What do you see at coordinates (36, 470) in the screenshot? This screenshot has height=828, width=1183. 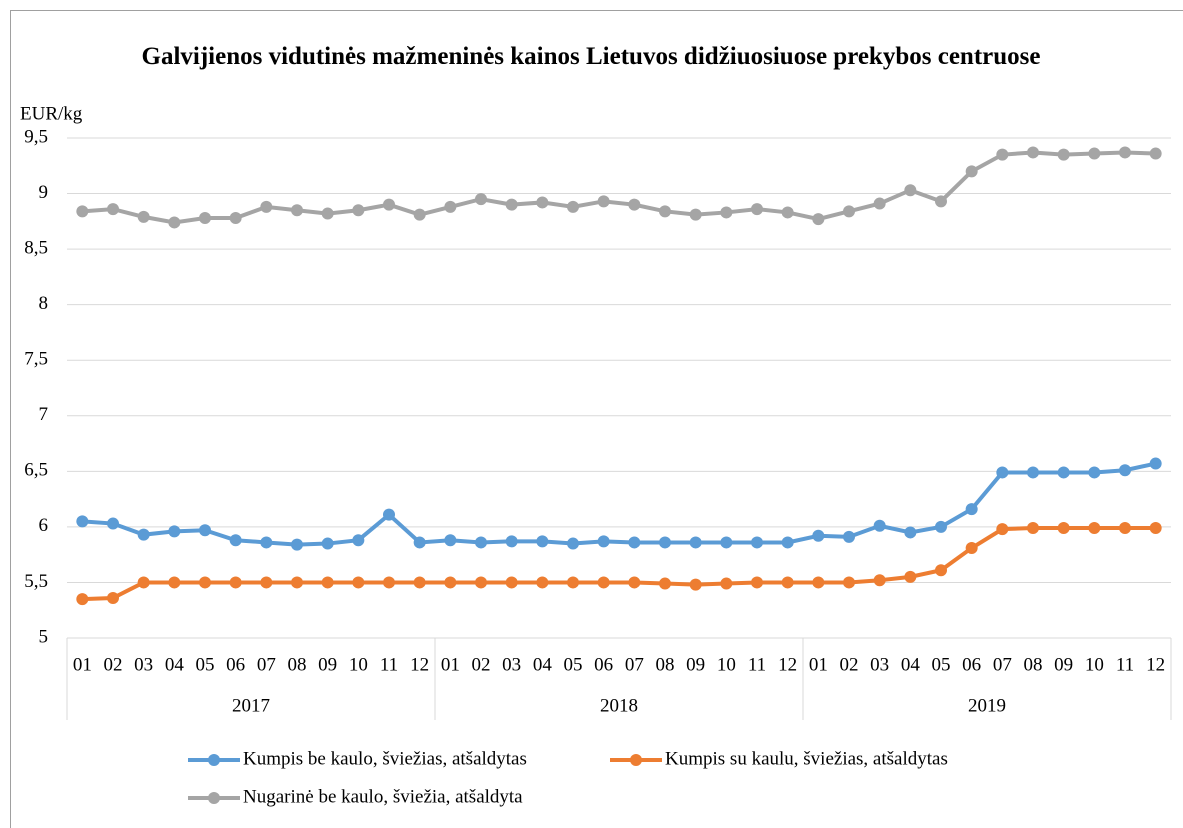 I see `y-tick-label: 6,5` at bounding box center [36, 470].